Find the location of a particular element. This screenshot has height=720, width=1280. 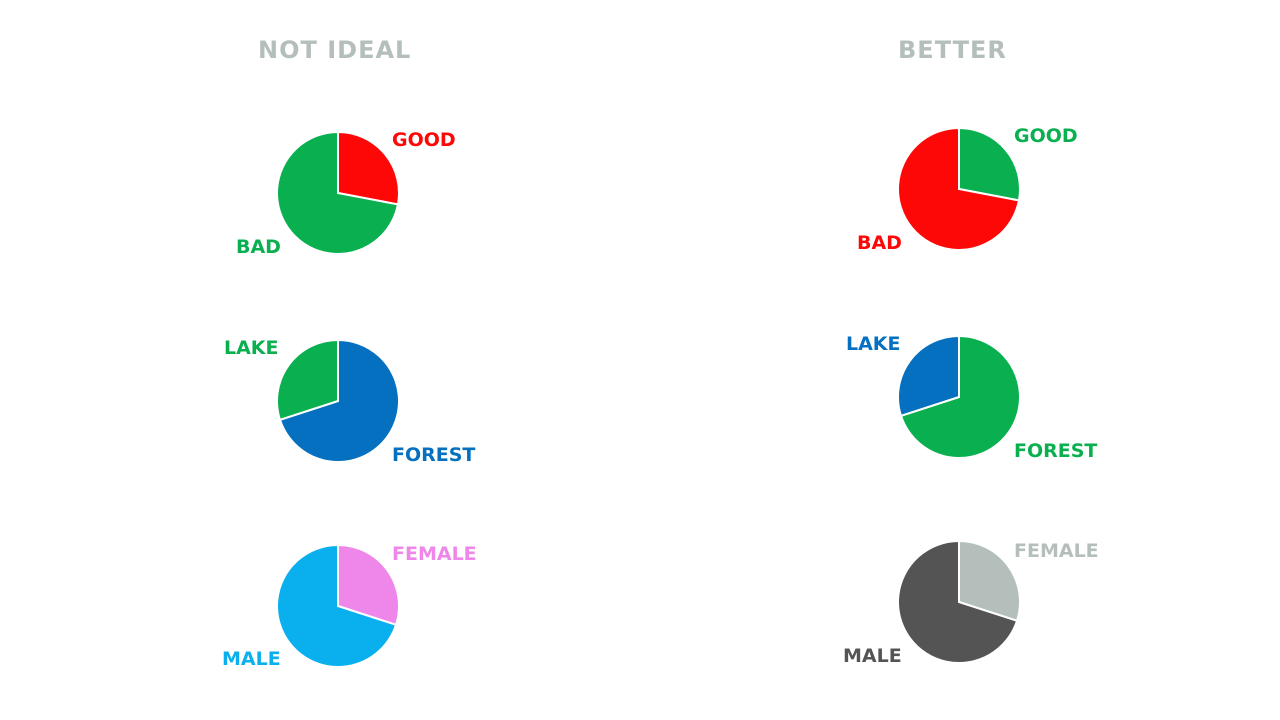

pie-chart-4: GOOD BAD is located at coordinates (967, 189).